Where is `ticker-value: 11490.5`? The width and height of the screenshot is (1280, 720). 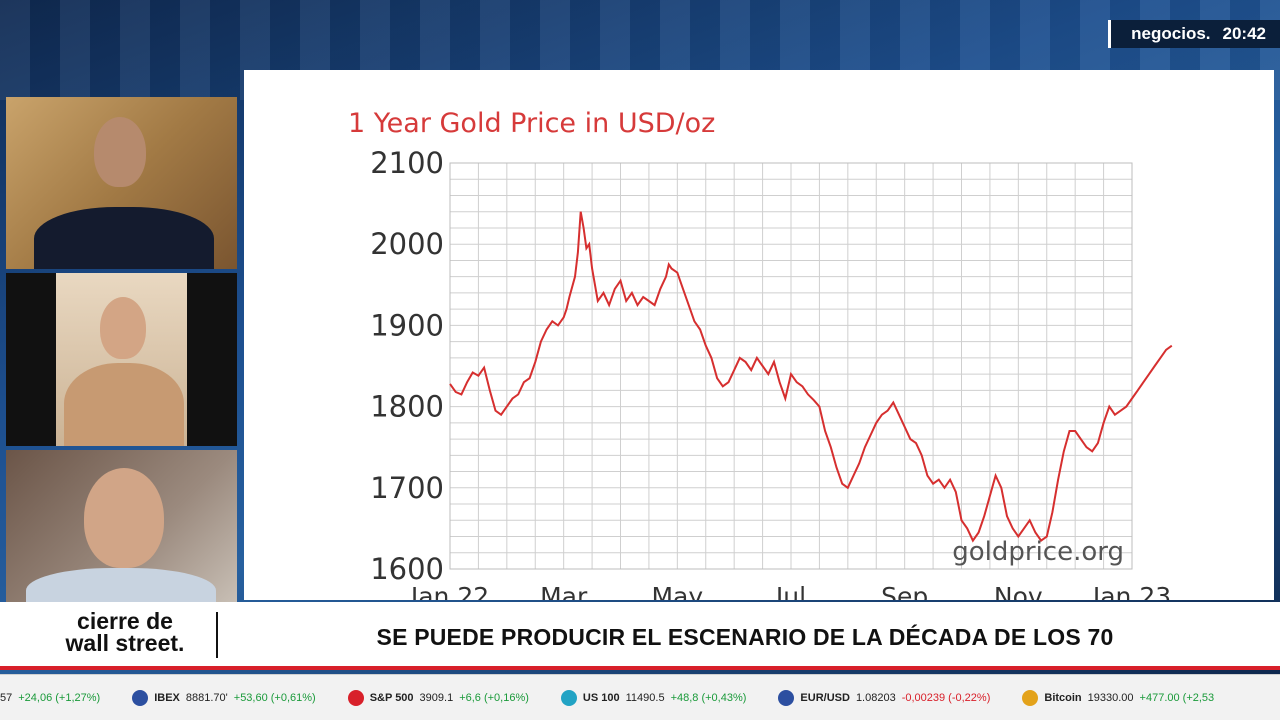 ticker-value: 11490.5 is located at coordinates (645, 697).